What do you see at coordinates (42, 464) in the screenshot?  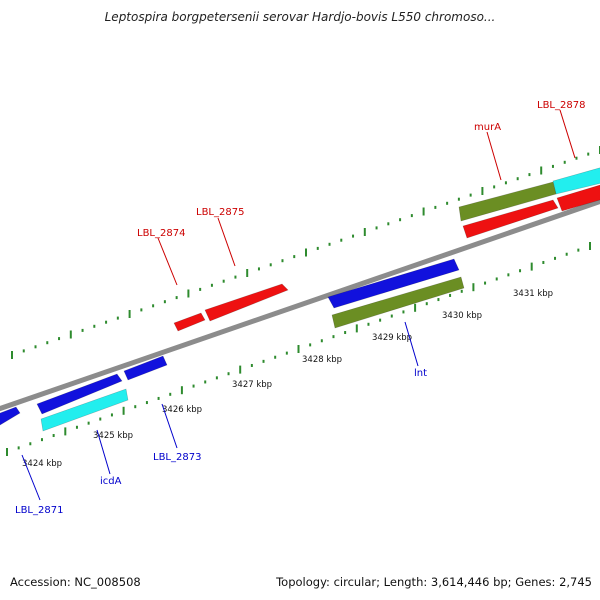 I see `ruler-label-3424: 3424 kbp` at bounding box center [42, 464].